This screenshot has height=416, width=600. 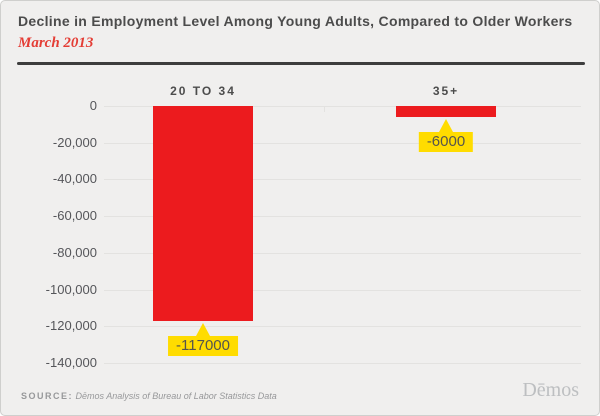 I want to click on category-label: 20 TO 34, so click(x=203, y=91).